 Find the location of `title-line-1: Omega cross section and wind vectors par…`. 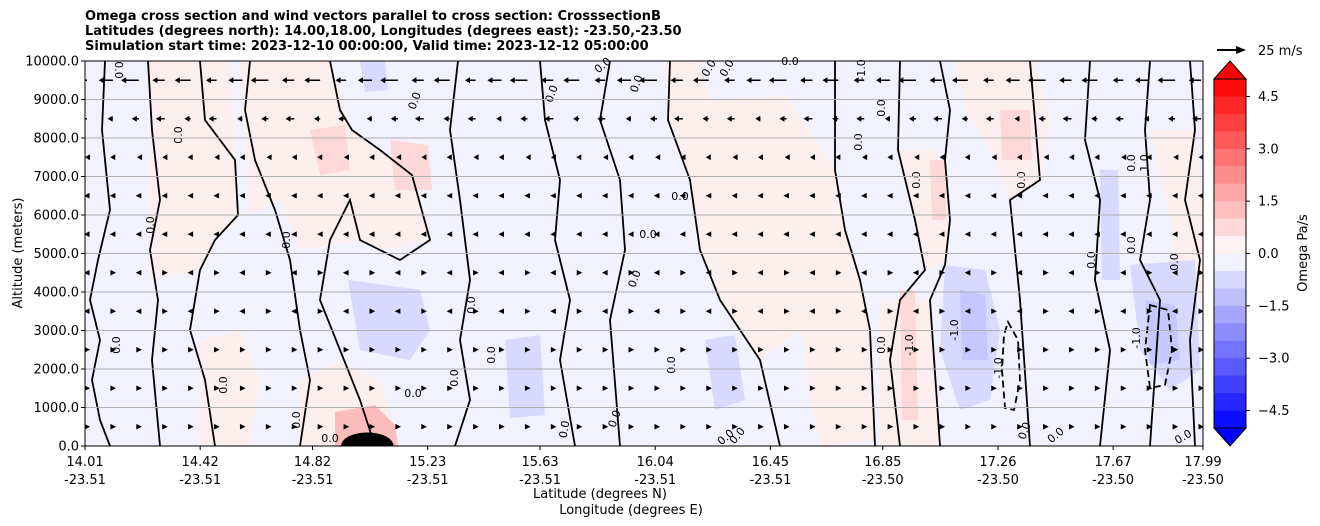

title-line-1: Omega cross section and wind vectors par… is located at coordinates (373, 16).